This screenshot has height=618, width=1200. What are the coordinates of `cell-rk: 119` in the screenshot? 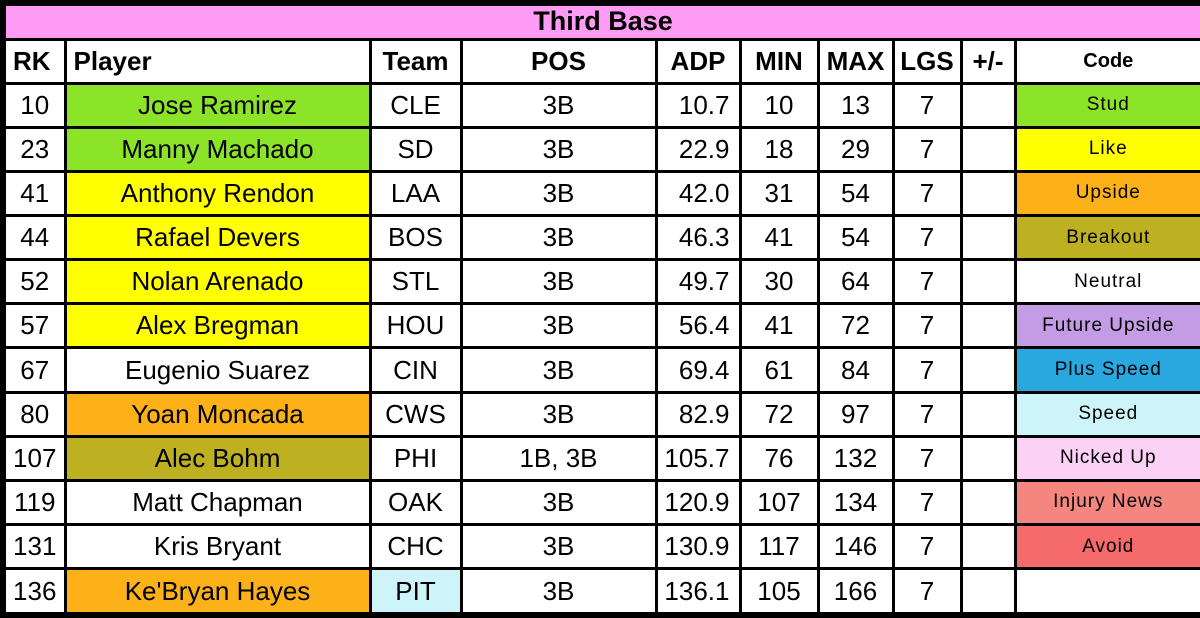 It's located at (34, 502).